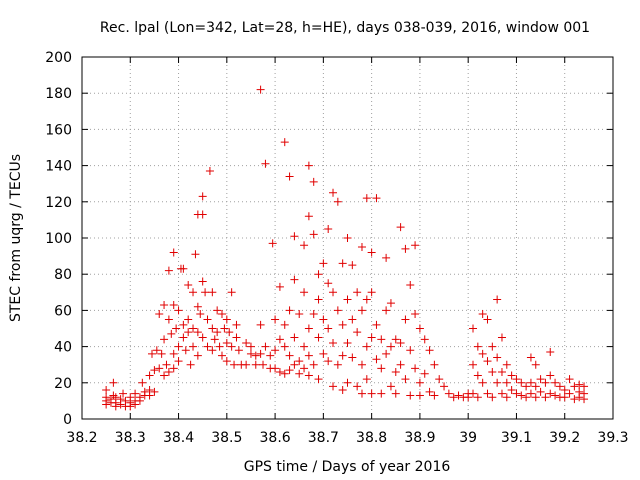 Image resolution: width=640 pixels, height=480 pixels. Describe the element at coordinates (63, 311) in the screenshot. I see `y-tick-label: 60` at that location.